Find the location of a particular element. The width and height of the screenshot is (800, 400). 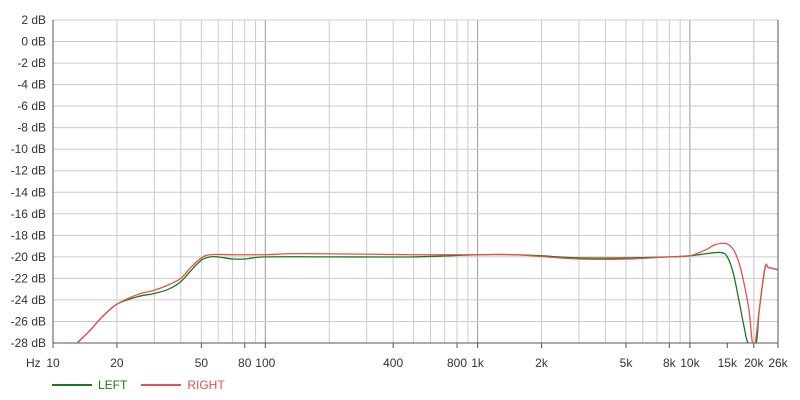

y-tick-label: -10 dB is located at coordinates (28, 149).